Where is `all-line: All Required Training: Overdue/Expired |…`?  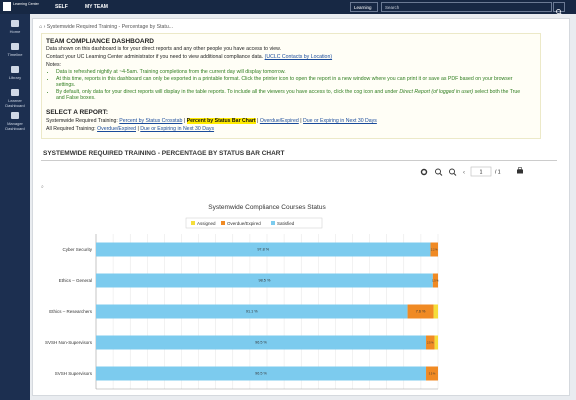
all-line: All Required Training: Overdue/Expired |… is located at coordinates (130, 129).